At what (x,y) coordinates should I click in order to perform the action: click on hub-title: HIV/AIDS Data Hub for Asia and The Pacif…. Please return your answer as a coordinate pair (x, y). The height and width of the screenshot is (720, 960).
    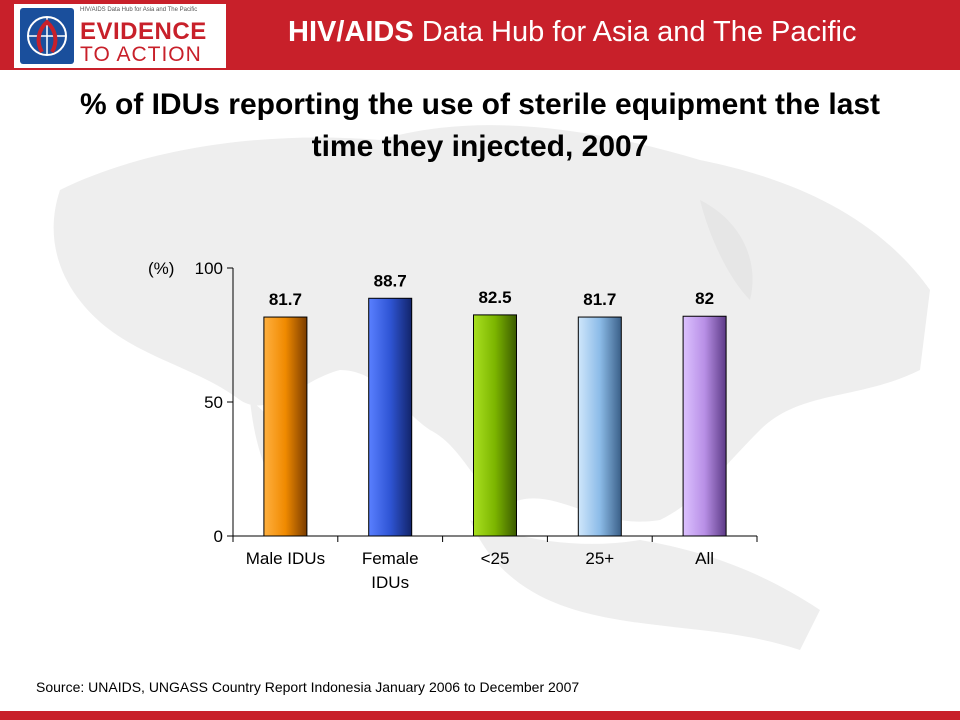
    Looking at the image, I should click on (572, 32).